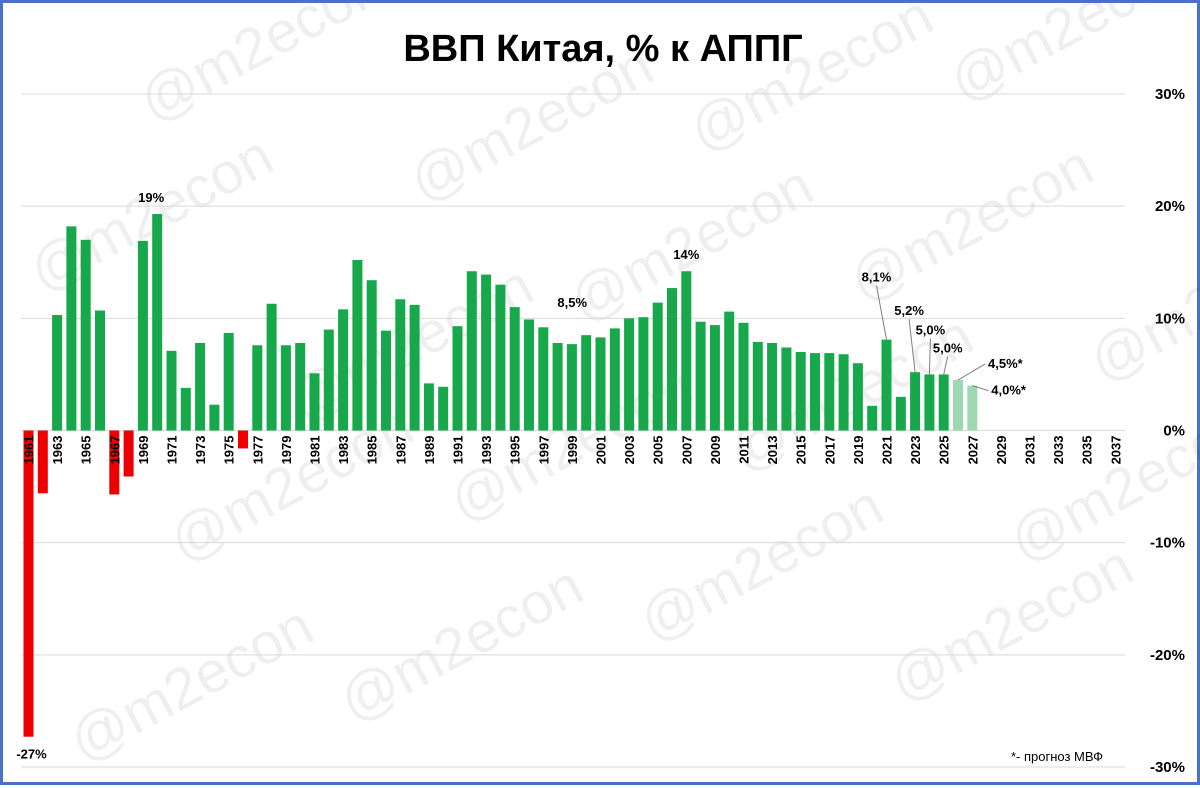 The width and height of the screenshot is (1200, 788). Describe the element at coordinates (1058, 450) in the screenshot. I see `x-tick-label: 2033` at that location.